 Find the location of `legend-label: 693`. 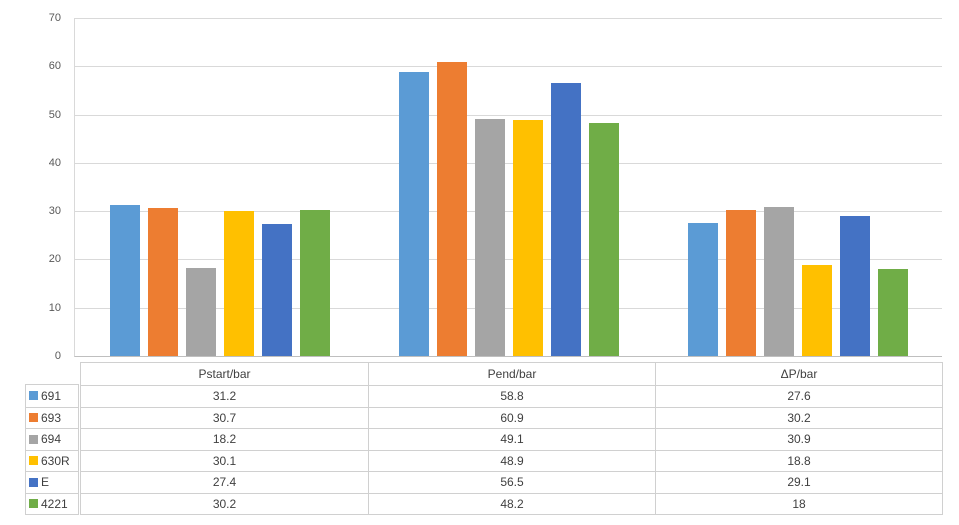

legend-label: 693 is located at coordinates (51, 417).